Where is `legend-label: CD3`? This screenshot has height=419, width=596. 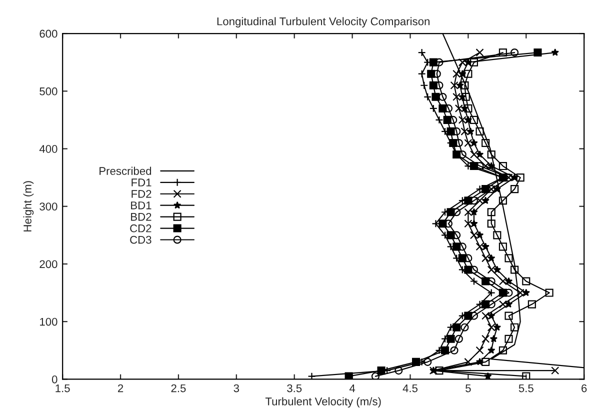 legend-label: CD3 is located at coordinates (141, 240).